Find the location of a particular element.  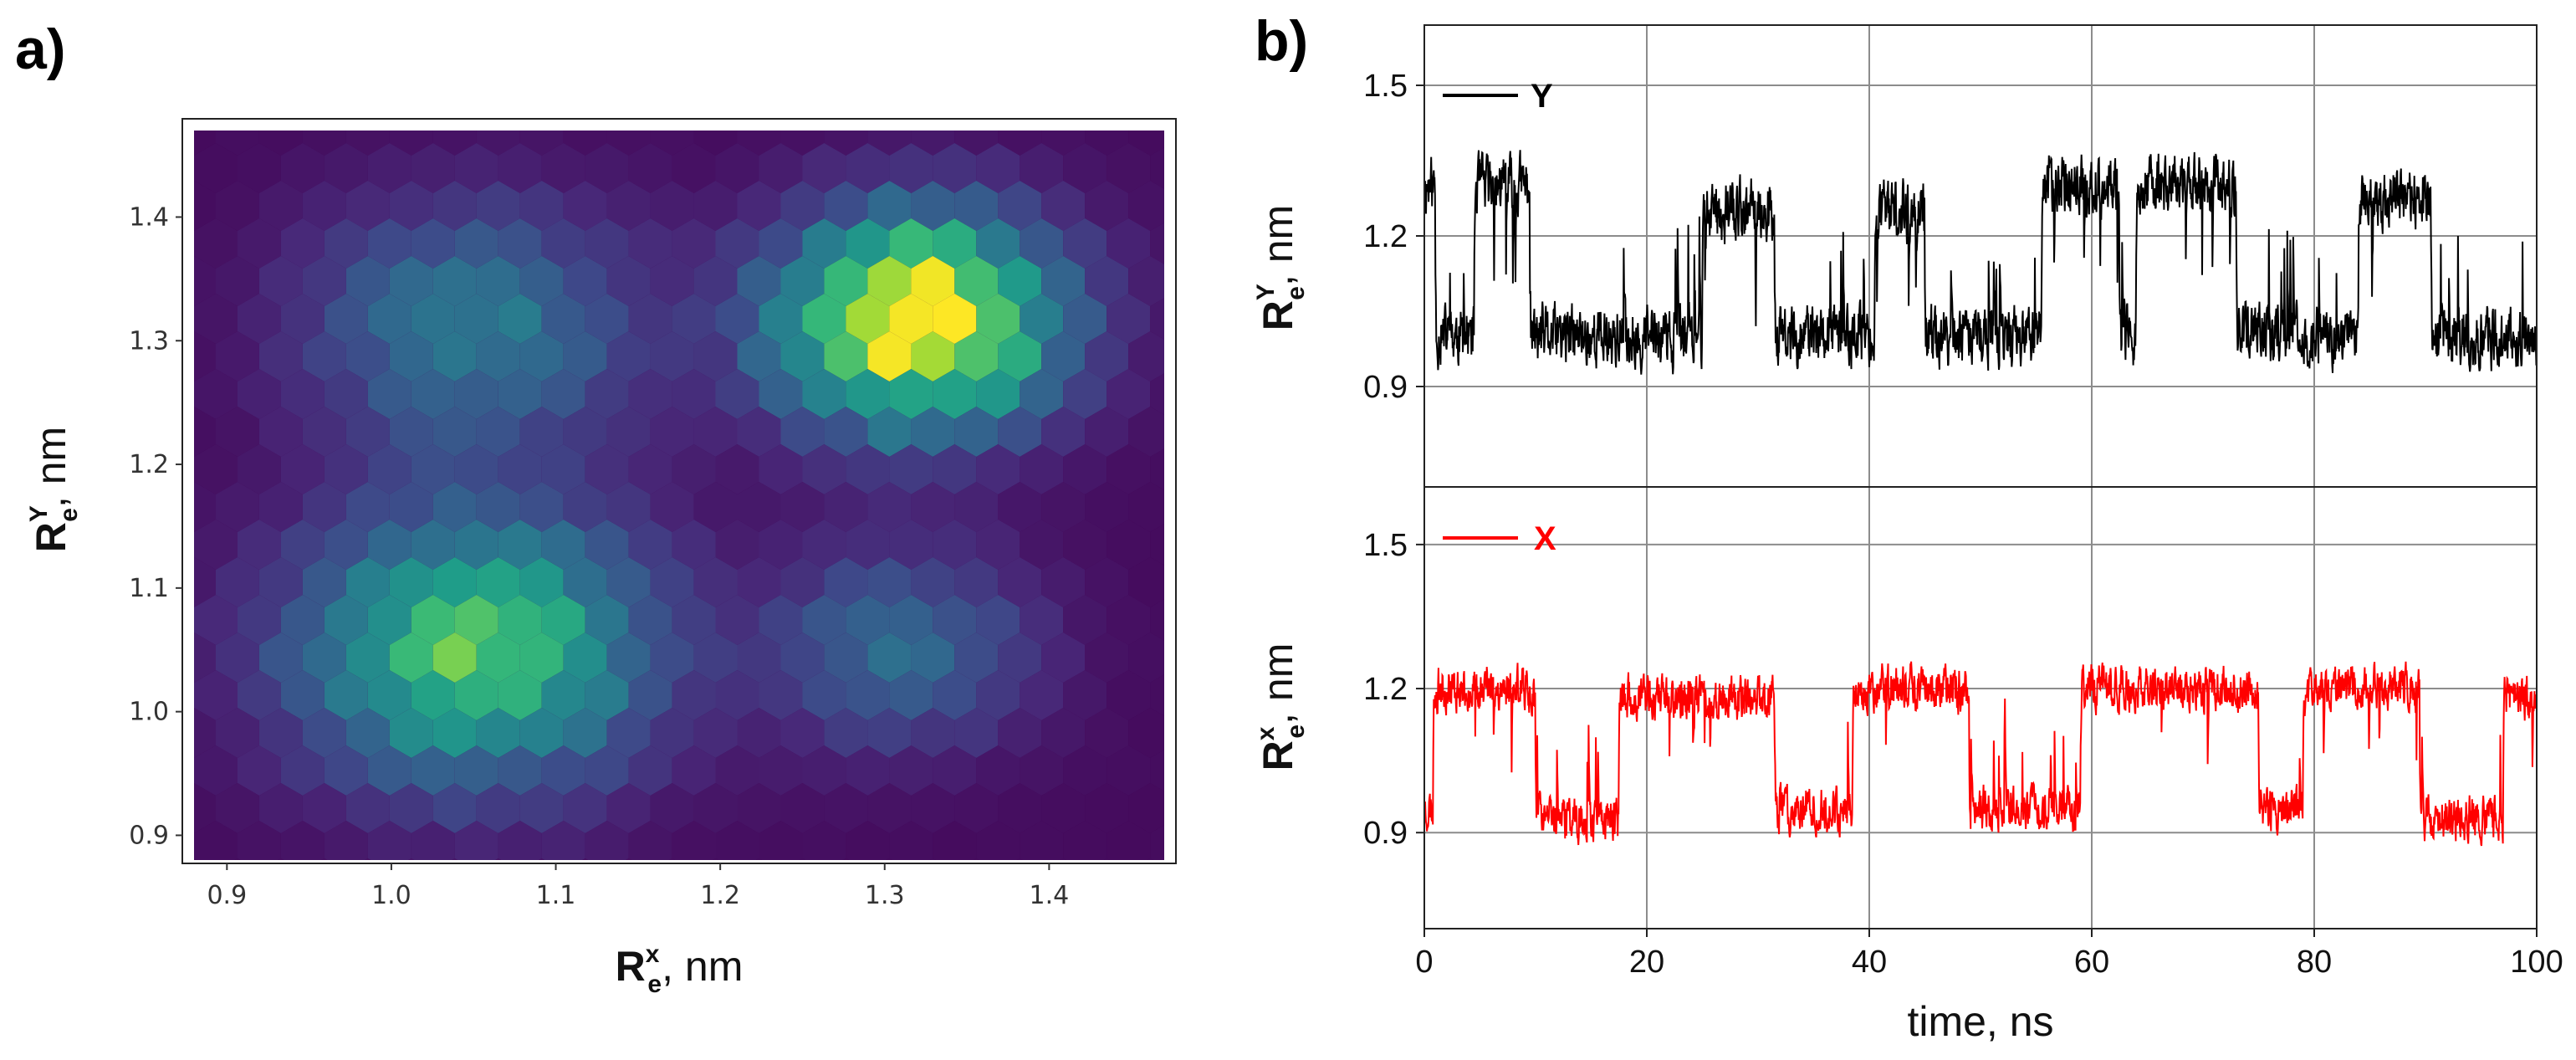

x-tick-label: 0 is located at coordinates (1424, 962).